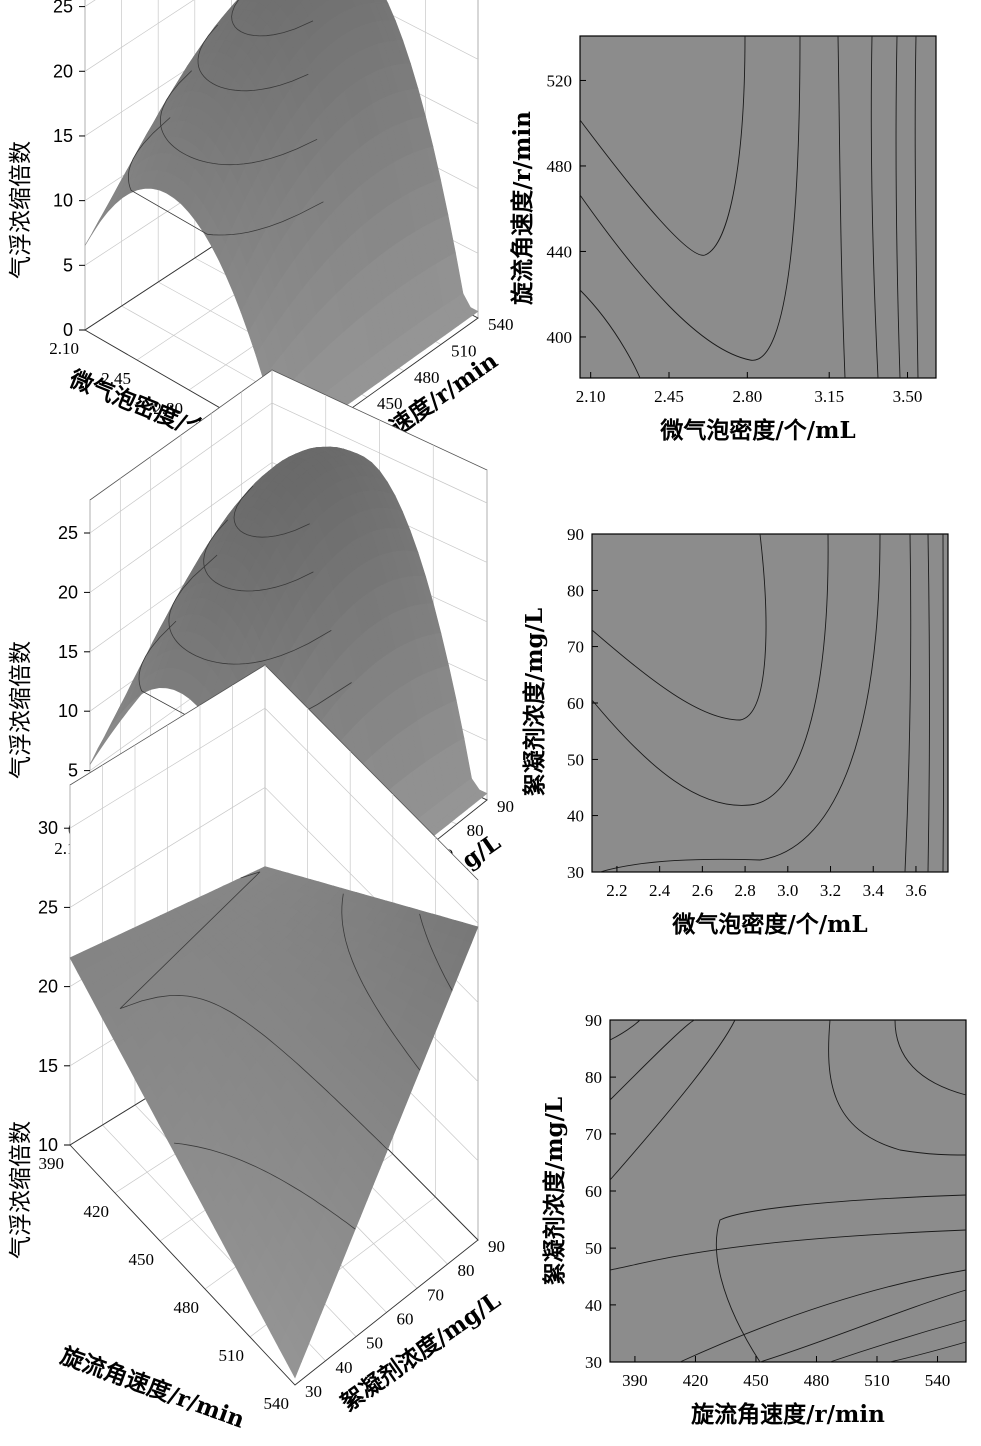 This screenshot has height=1446, width=981. What do you see at coordinates (68, 330) in the screenshot?
I see `z-tick-label: 0` at bounding box center [68, 330].